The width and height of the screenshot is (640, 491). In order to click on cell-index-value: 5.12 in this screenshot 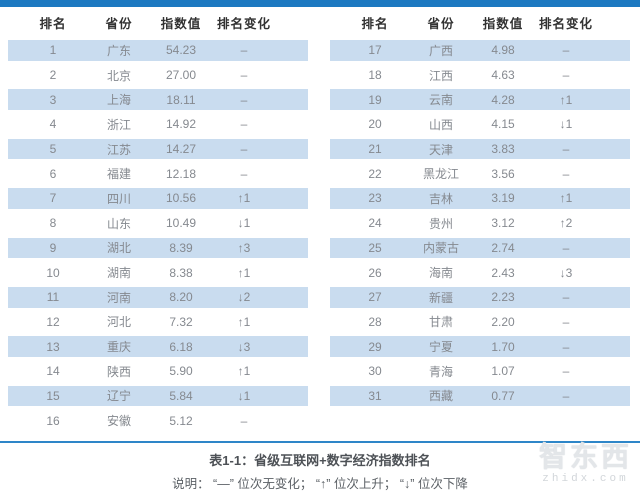, I will do `click(181, 420)`.